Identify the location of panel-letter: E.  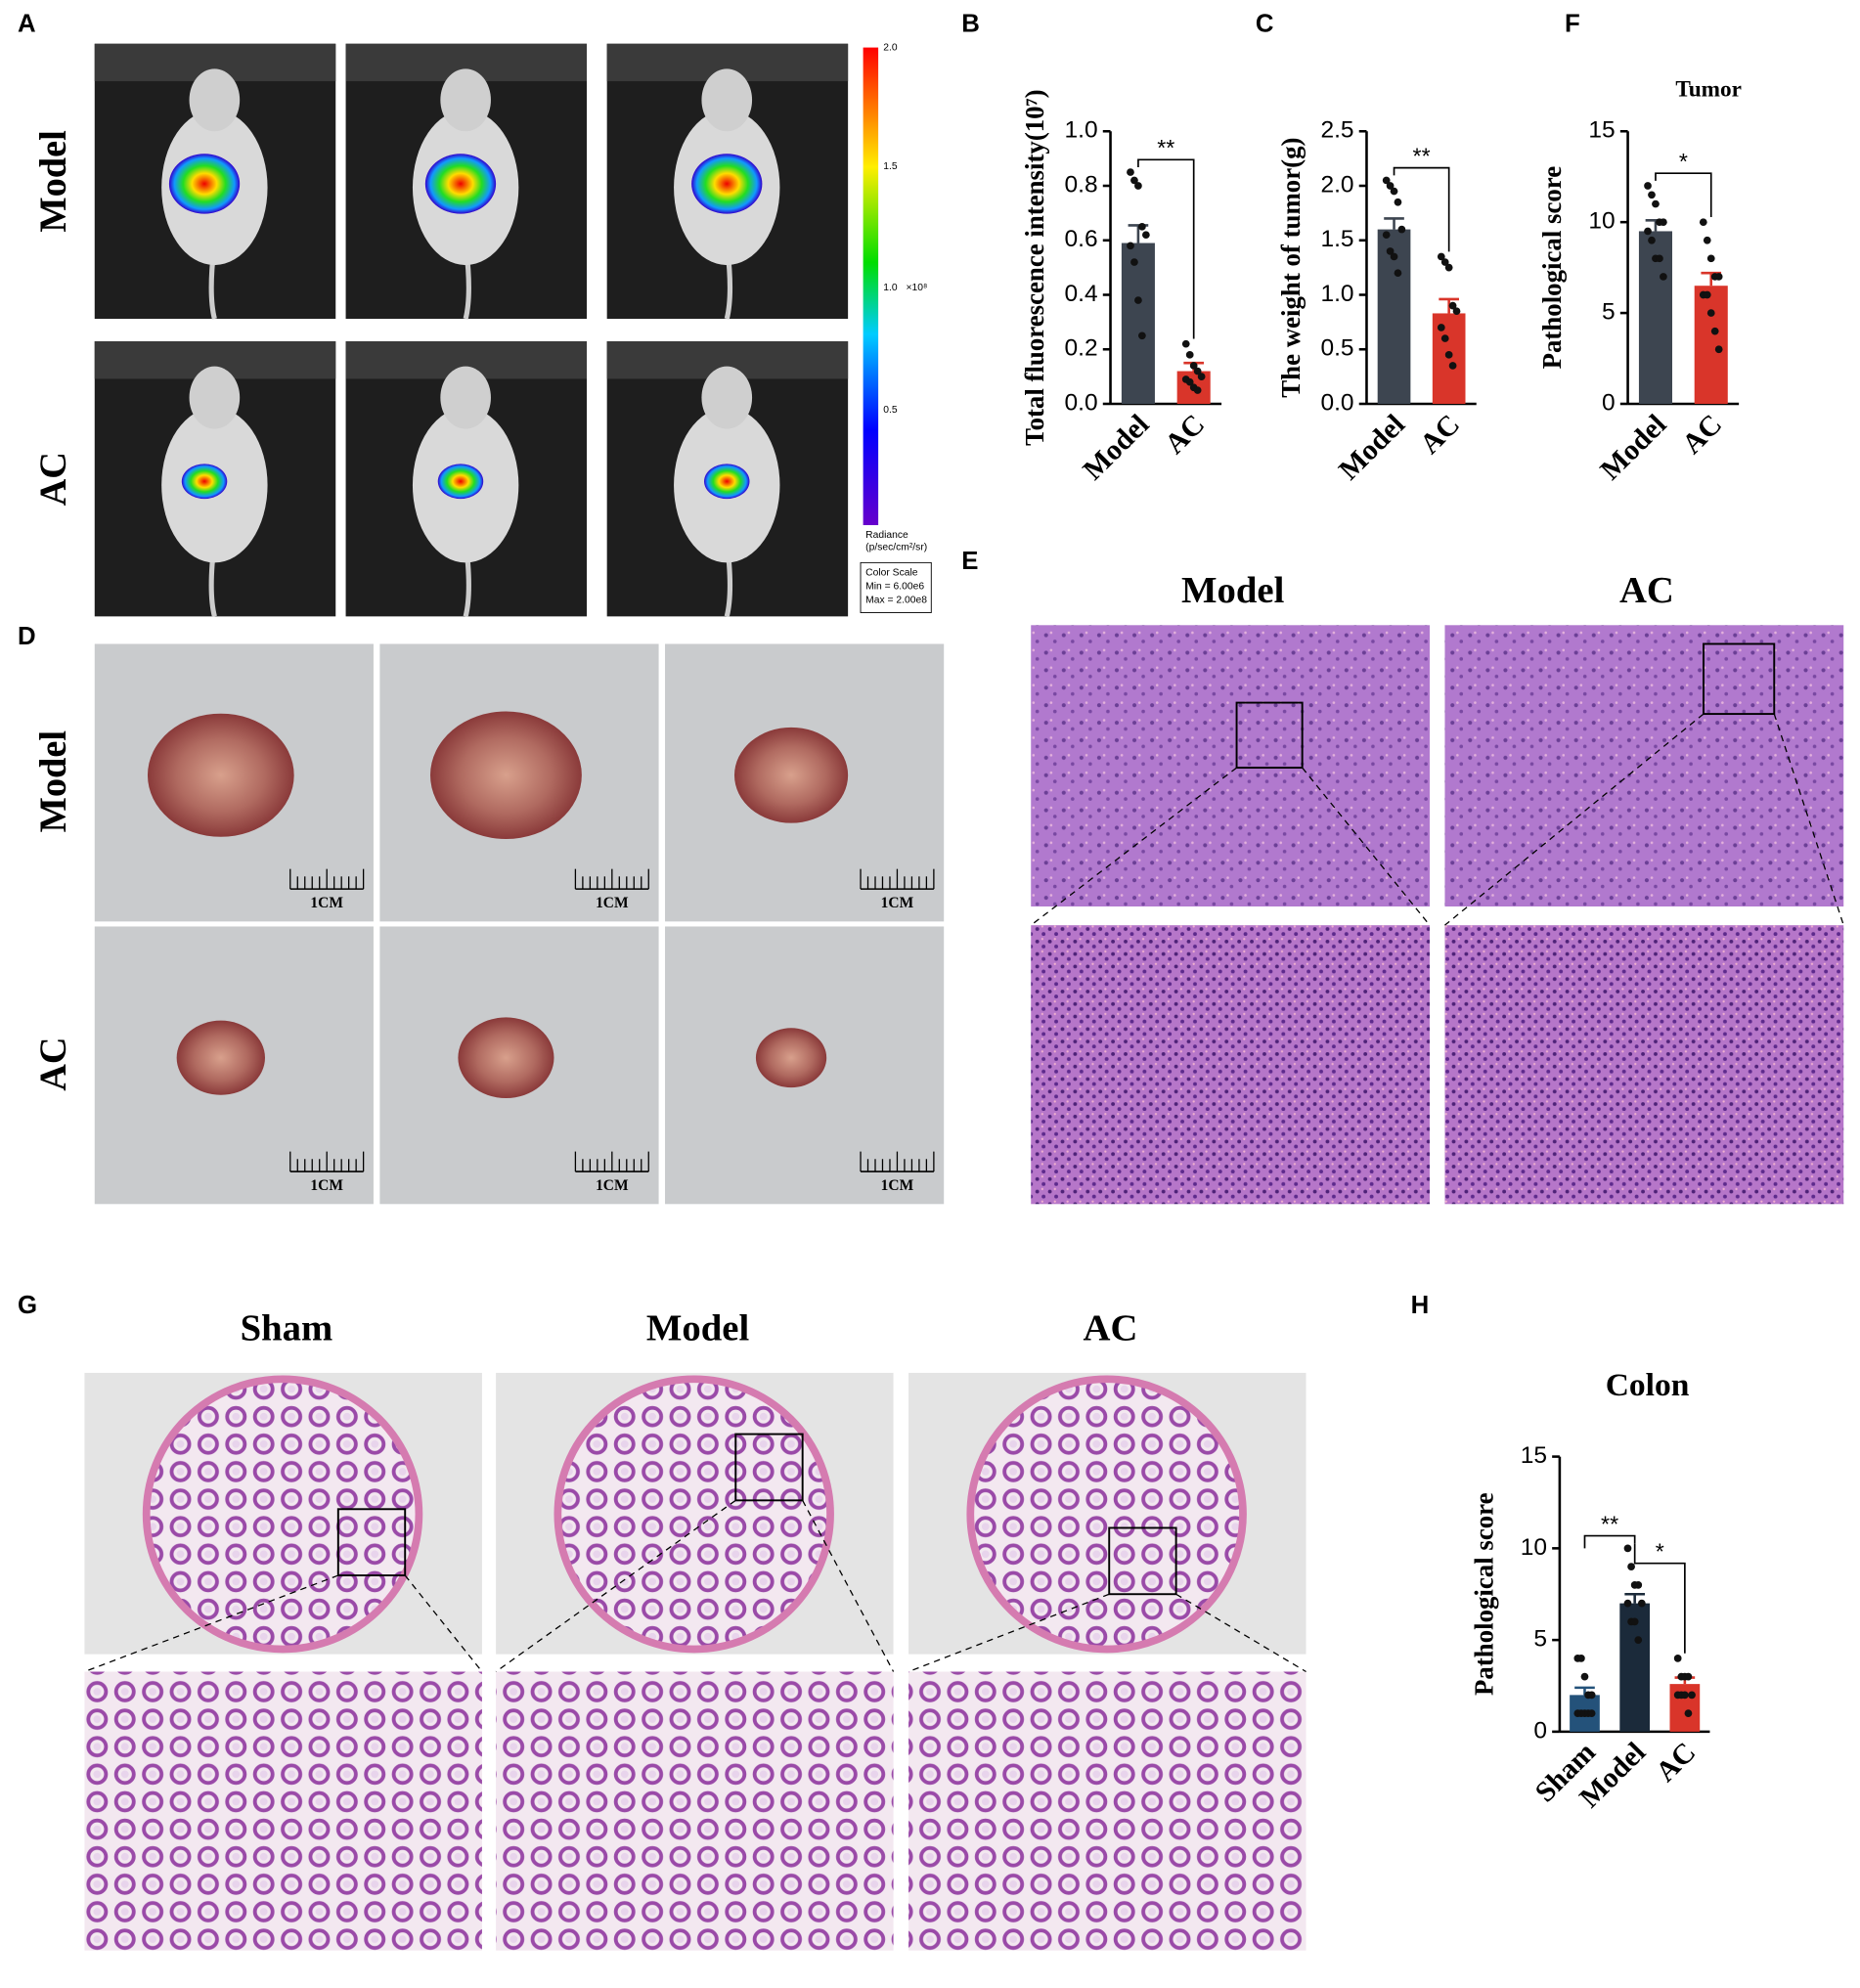
(969, 561).